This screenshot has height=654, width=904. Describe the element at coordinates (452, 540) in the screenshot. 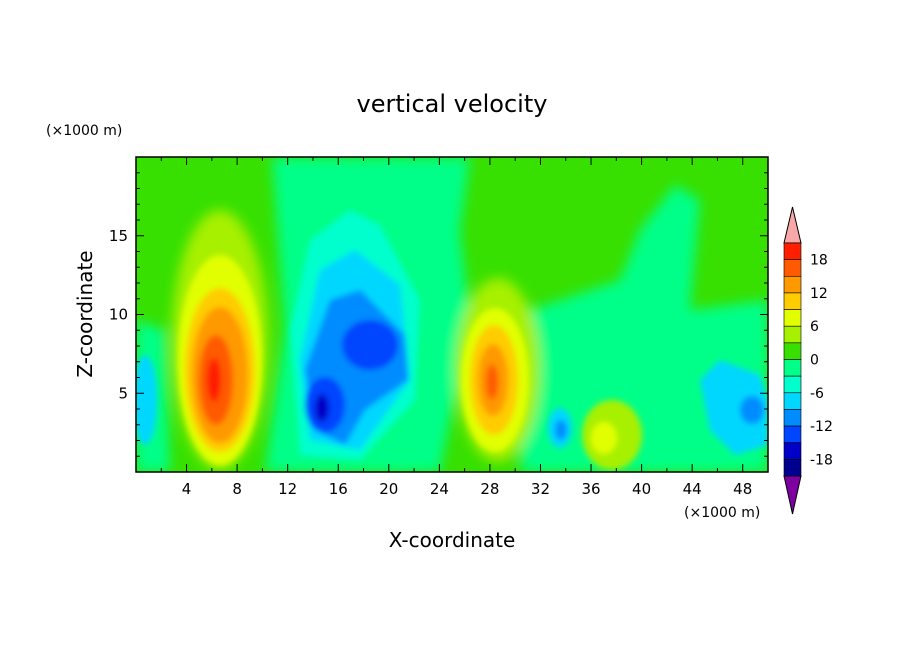

I see `x-axis-label: X-coordinate` at that location.